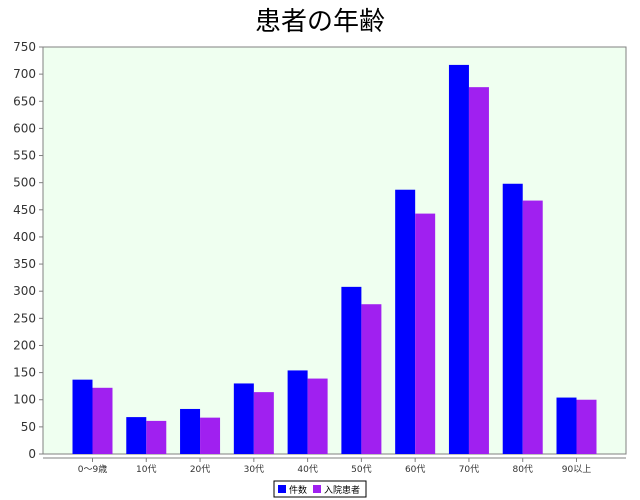  I want to click on y-tick-label: 250, so click(24, 318).